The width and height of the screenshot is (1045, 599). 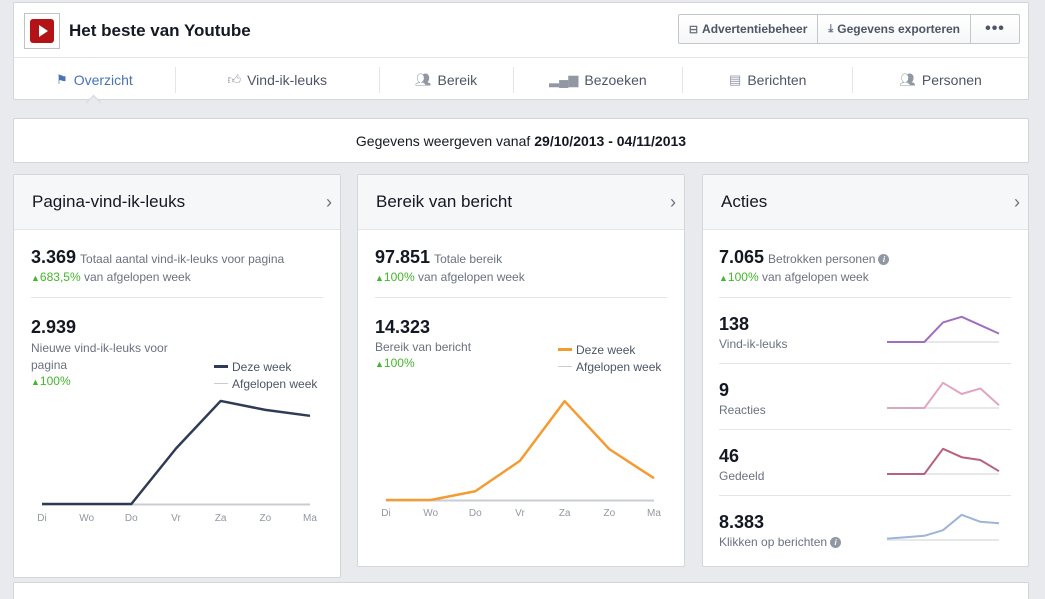 I want to click on tab-label: Berichten, so click(x=777, y=80).